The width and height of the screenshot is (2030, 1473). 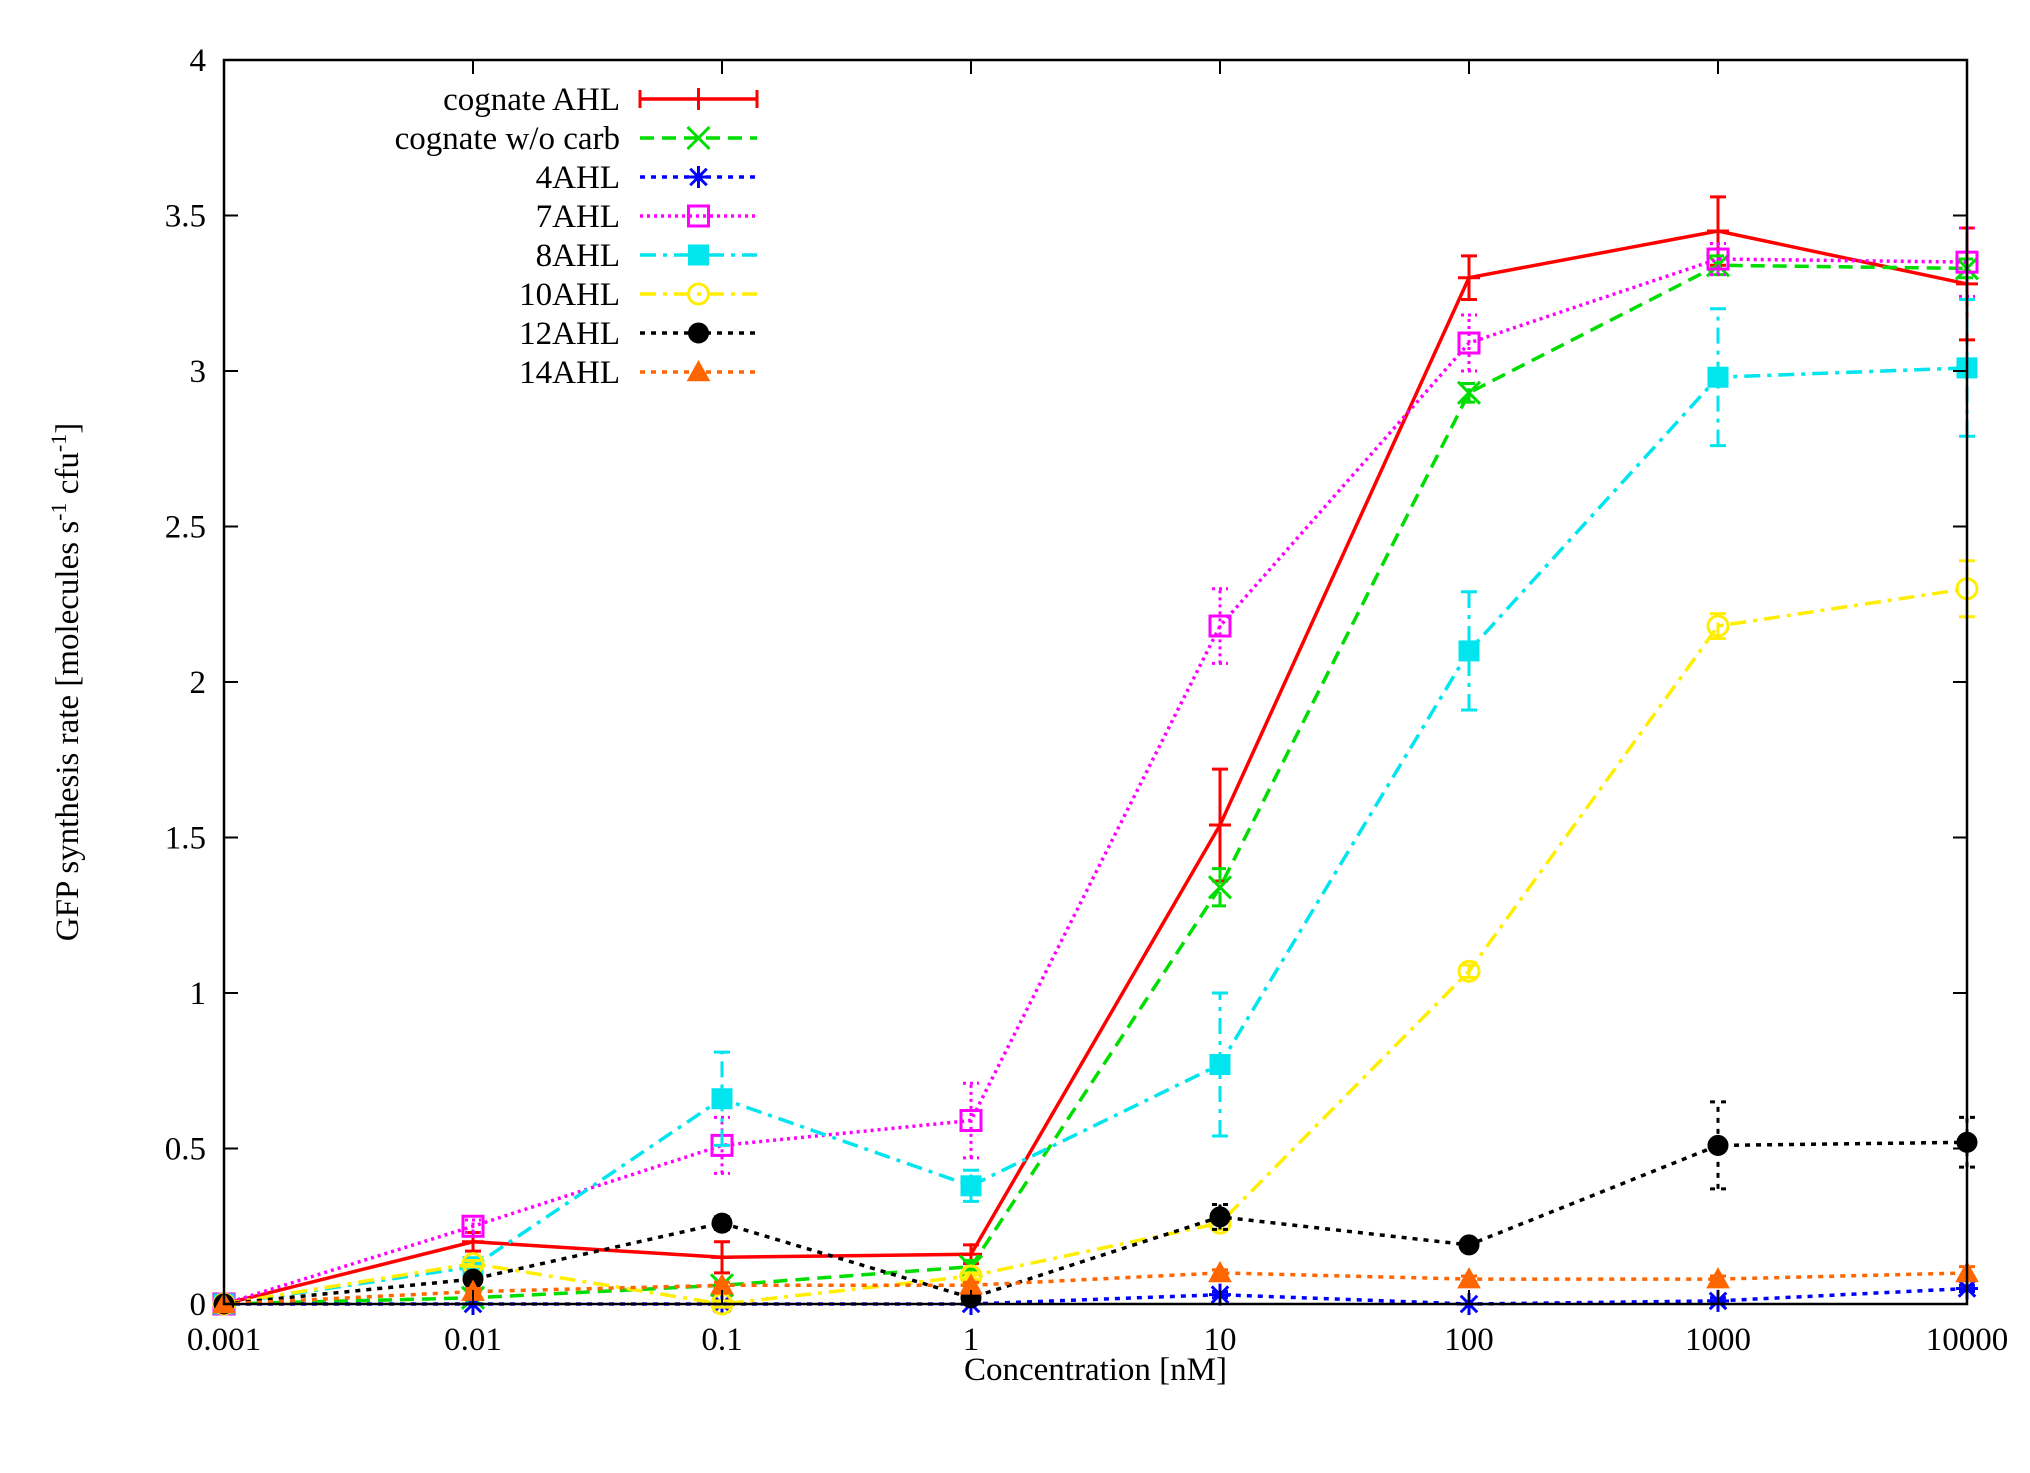 What do you see at coordinates (569, 373) in the screenshot?
I see `legend-label: 14AHL` at bounding box center [569, 373].